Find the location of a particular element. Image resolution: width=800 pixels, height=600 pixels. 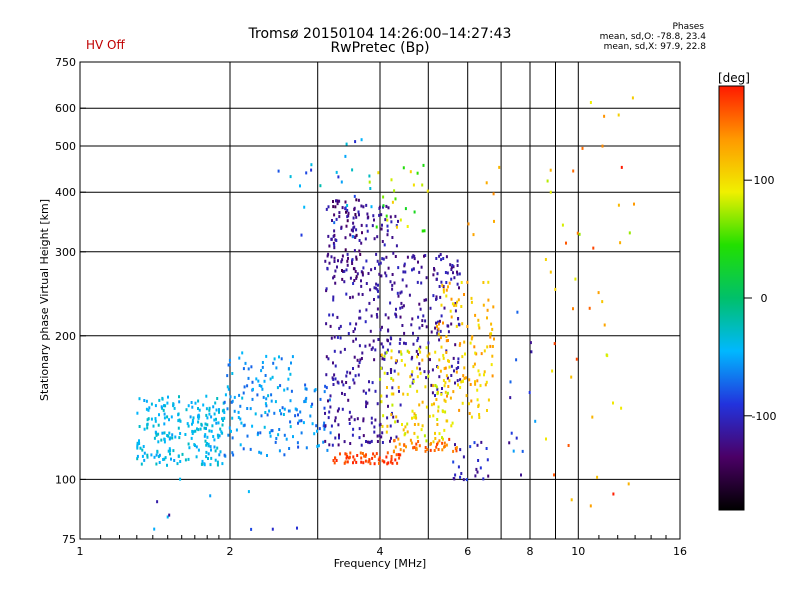

y-tick-label: 500 is located at coordinates (65, 146).